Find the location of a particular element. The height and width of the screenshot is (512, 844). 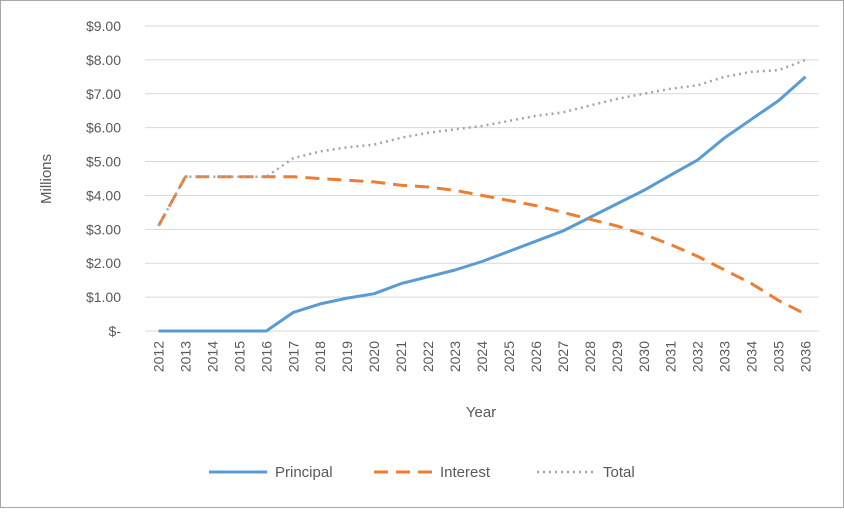

y-tick-label: $6.00 is located at coordinates (103, 128).